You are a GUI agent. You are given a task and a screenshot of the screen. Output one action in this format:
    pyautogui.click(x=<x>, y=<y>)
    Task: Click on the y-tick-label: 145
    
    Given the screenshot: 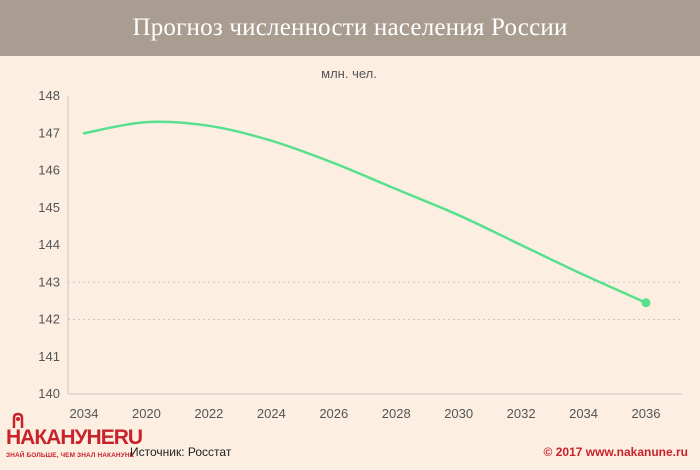 What is the action you would take?
    pyautogui.click(x=49, y=207)
    